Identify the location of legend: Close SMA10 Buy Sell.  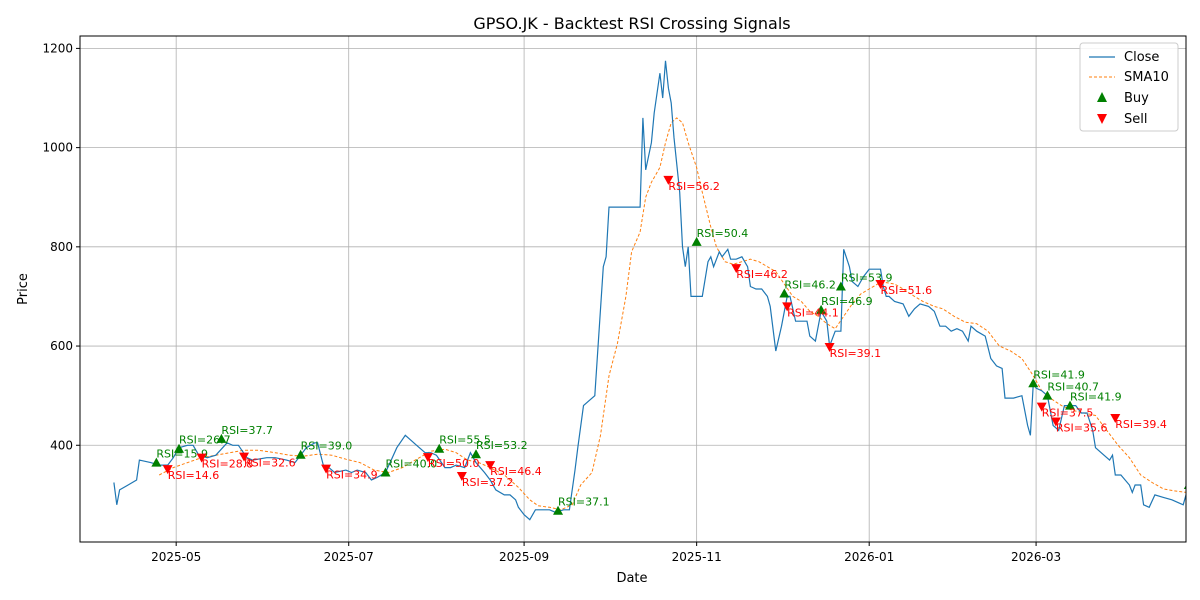
(1129, 87).